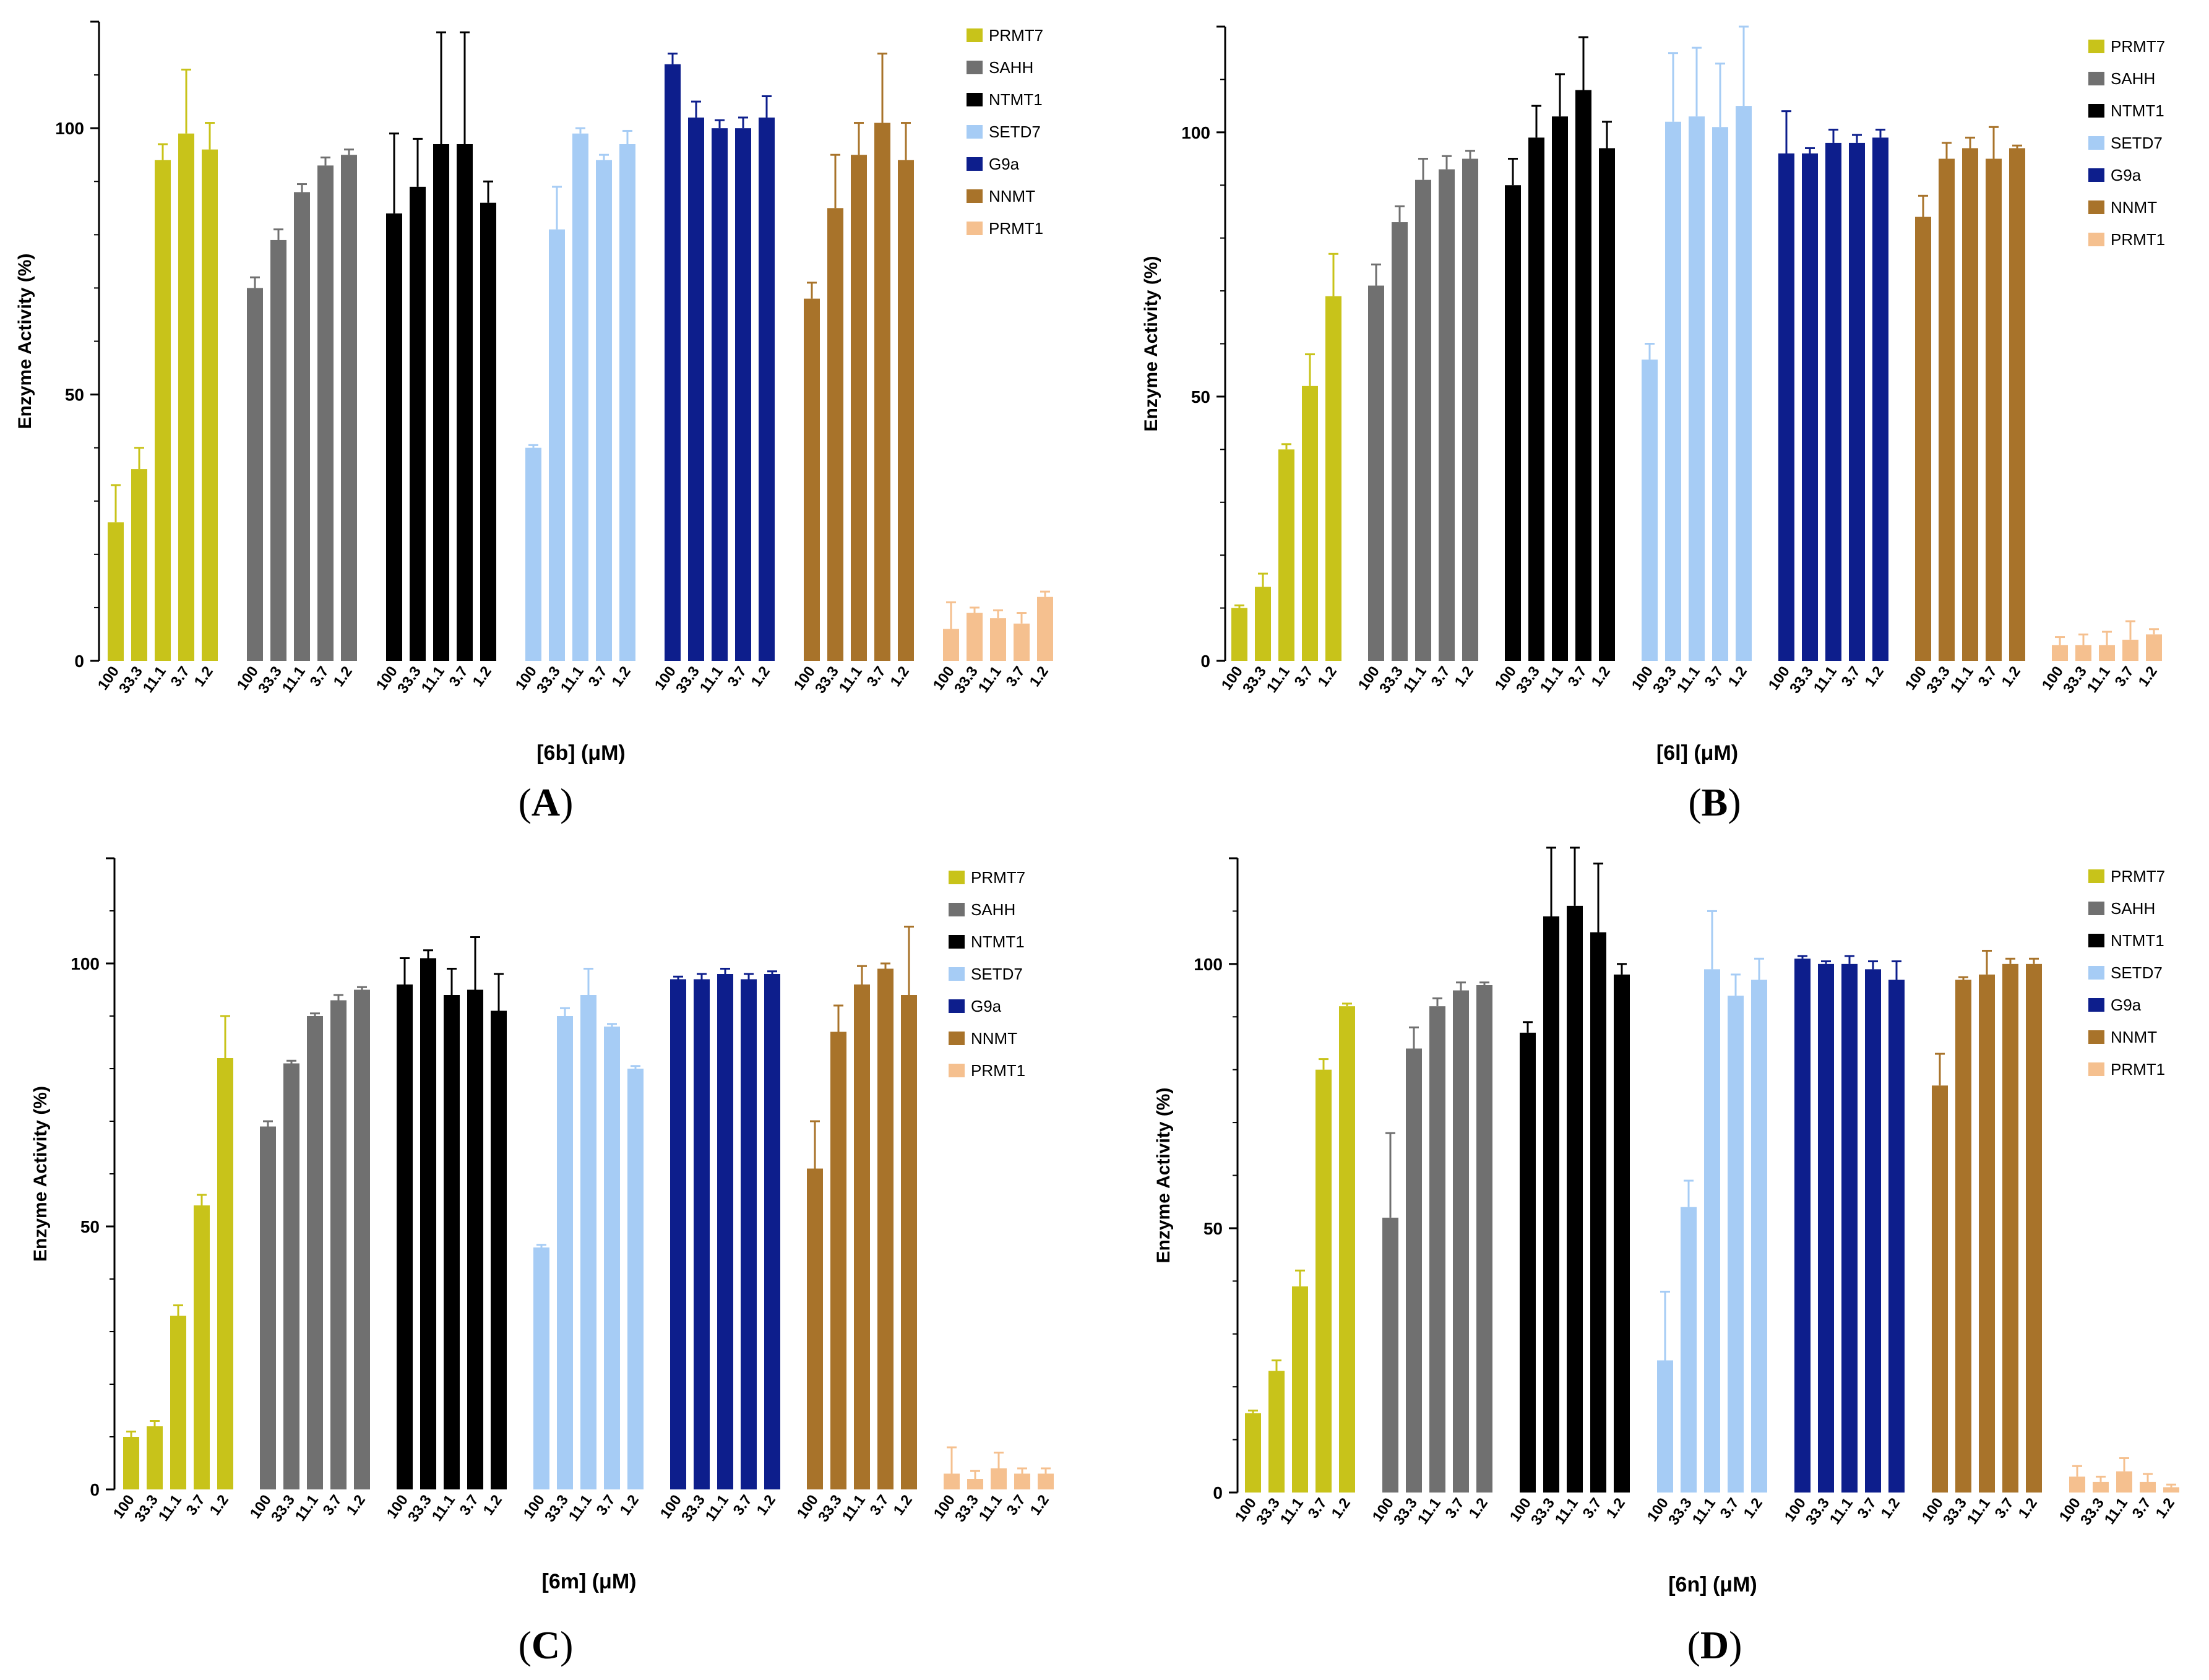  What do you see at coordinates (835, 434) in the screenshot?
I see `bar-nnmt-33.3` at bounding box center [835, 434].